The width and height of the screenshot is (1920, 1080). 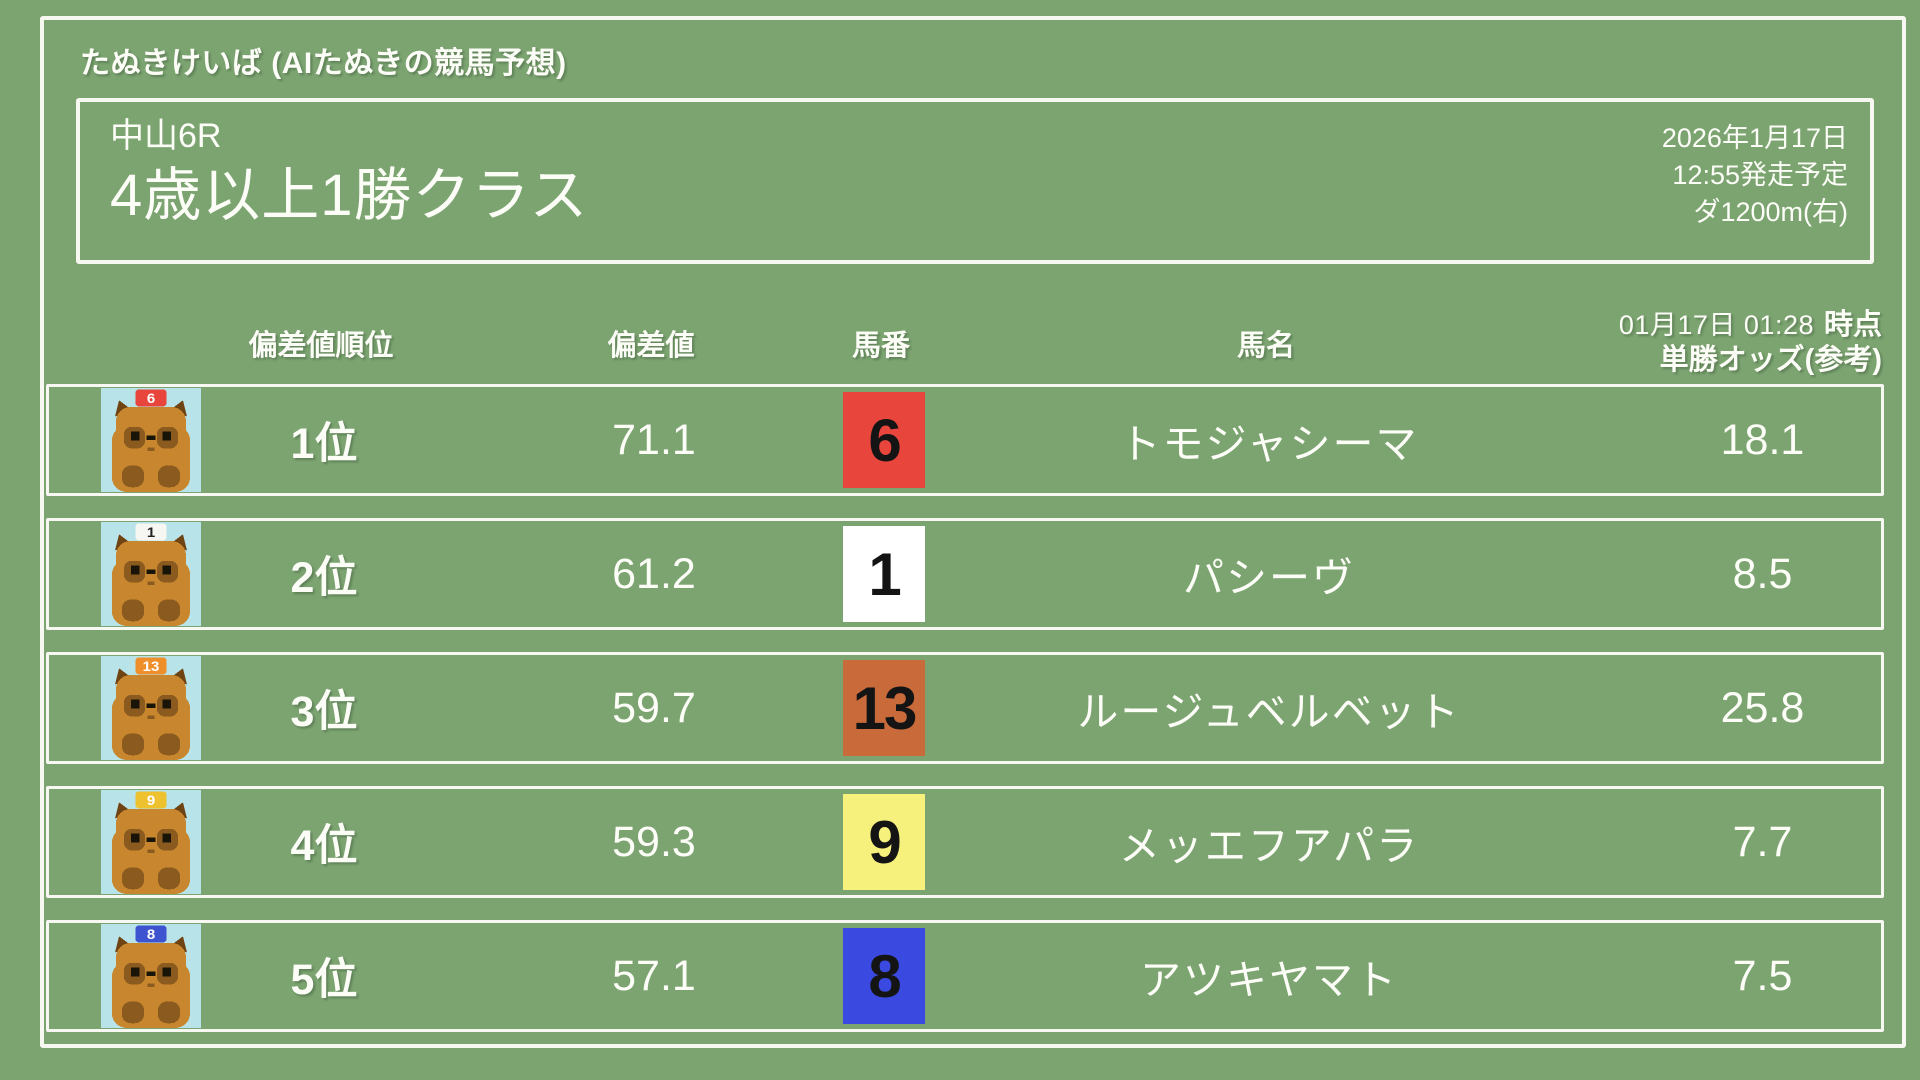 I want to click on horse-name: ルージュベルベット, so click(x=1269, y=712).